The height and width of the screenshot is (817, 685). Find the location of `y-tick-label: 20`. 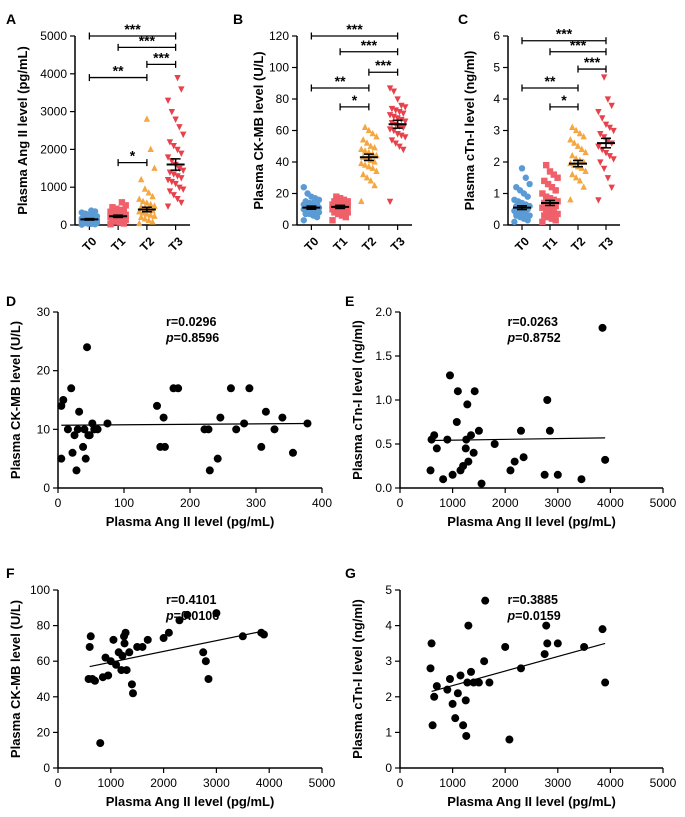

y-tick-label: 20 is located at coordinates (283, 194).